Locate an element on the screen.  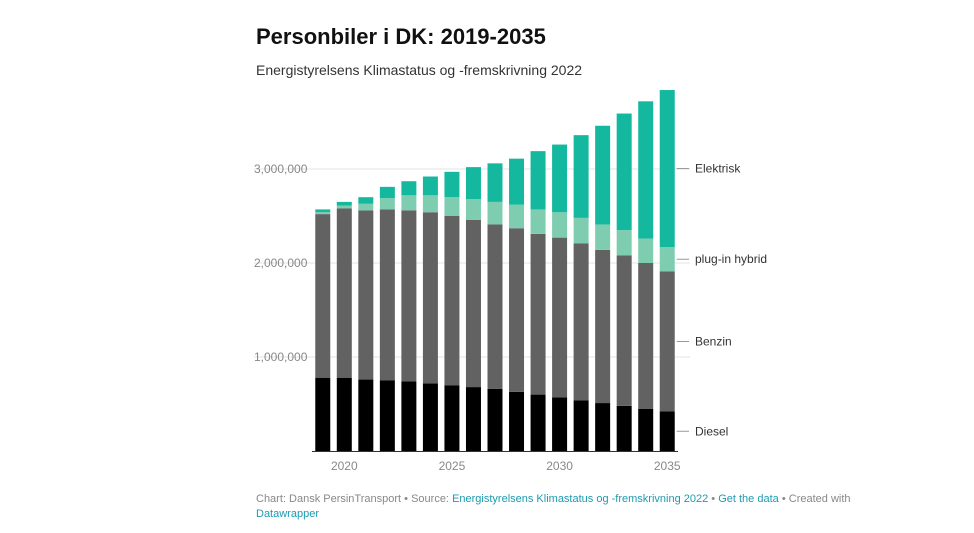
y-tick-label: 2,000,000 is located at coordinates (281, 263).